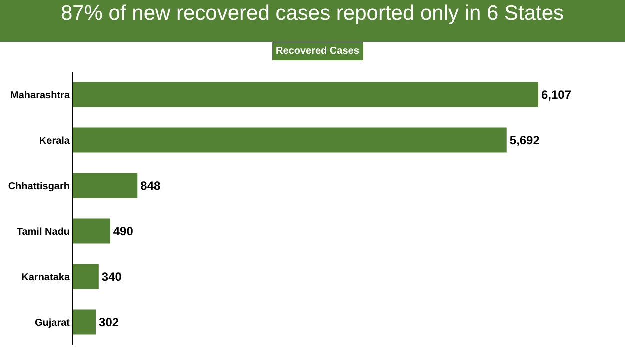 The height and width of the screenshot is (351, 625). Describe the element at coordinates (43, 232) in the screenshot. I see `y-tick-label: Tamil Nadu` at that location.